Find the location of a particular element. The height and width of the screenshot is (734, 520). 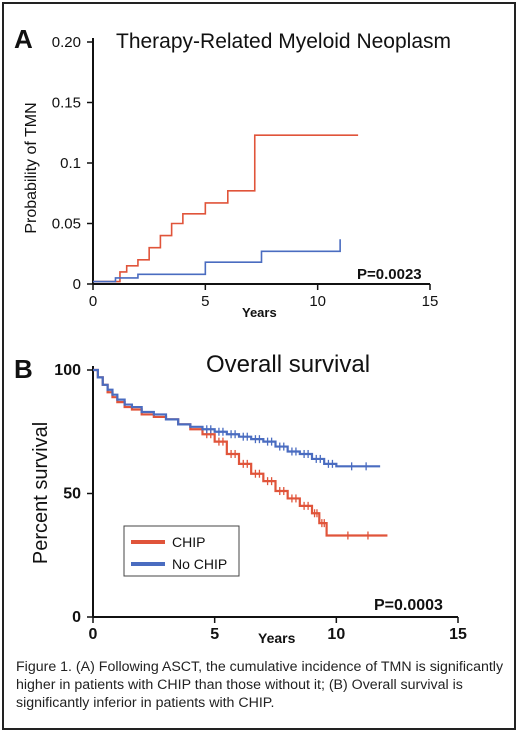

panel-b-x-tick-label: 15 is located at coordinates (458, 634).